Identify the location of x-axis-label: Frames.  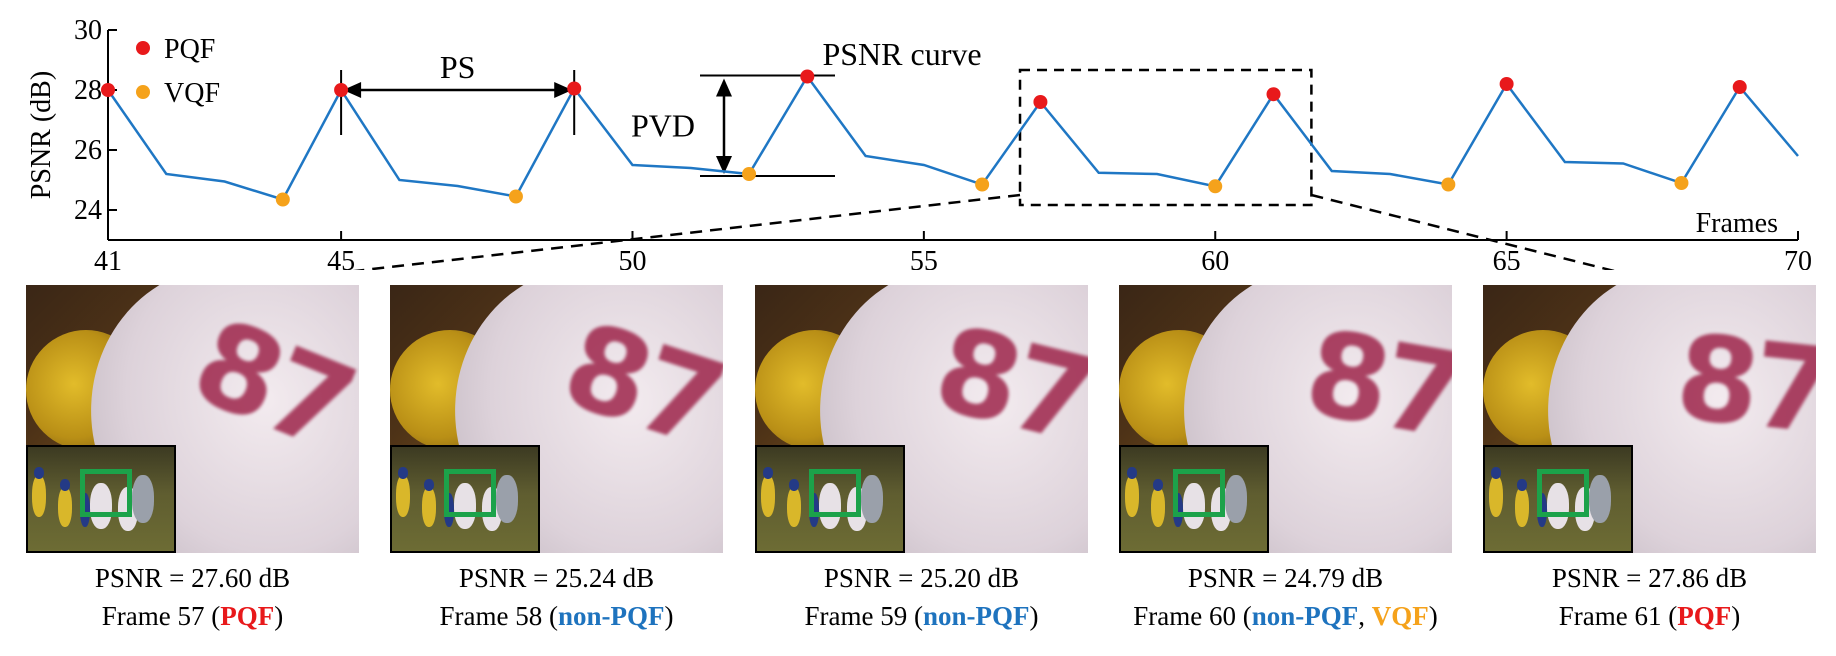
(1737, 223).